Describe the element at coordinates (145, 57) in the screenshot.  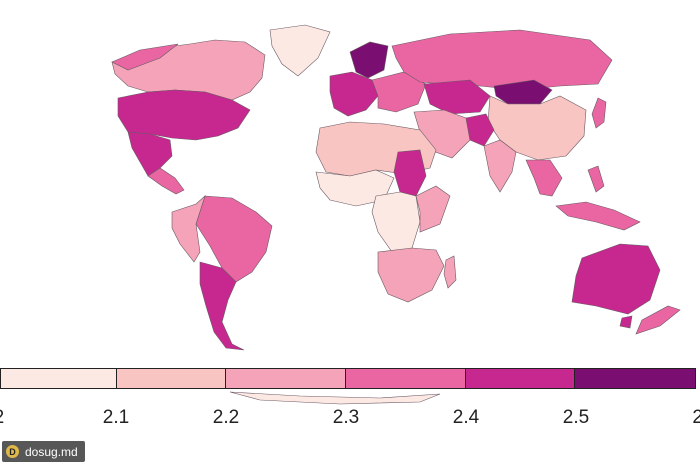
I see `region-alaska` at that location.